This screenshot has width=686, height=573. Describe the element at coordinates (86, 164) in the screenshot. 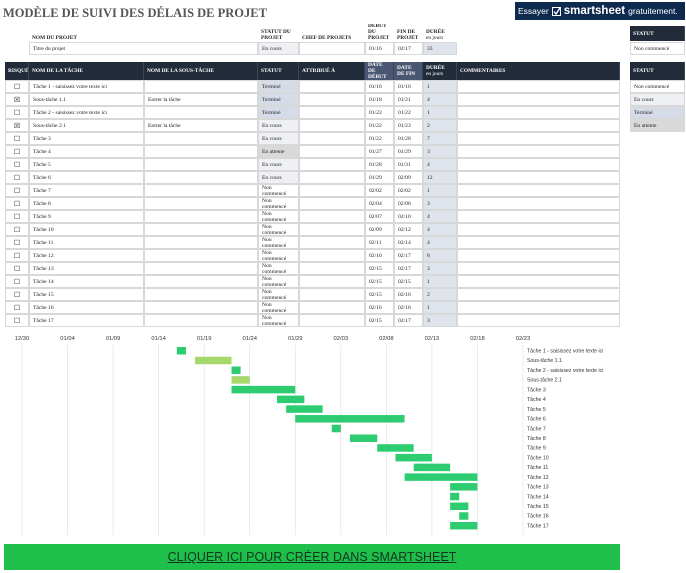

I see `table-cell: Tâche 5` at that location.